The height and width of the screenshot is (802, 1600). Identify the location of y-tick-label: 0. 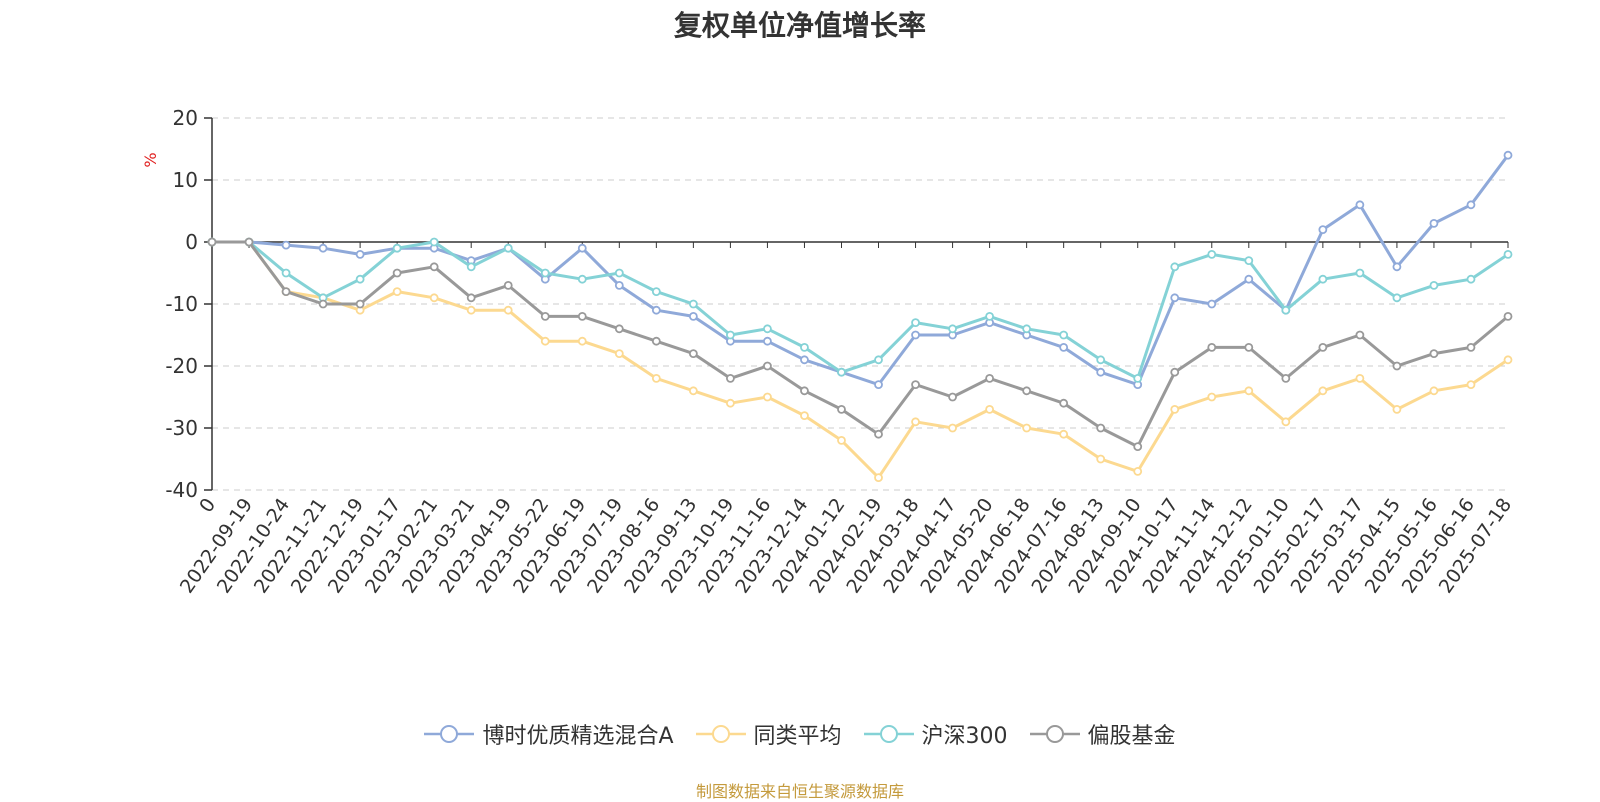
(191, 242).